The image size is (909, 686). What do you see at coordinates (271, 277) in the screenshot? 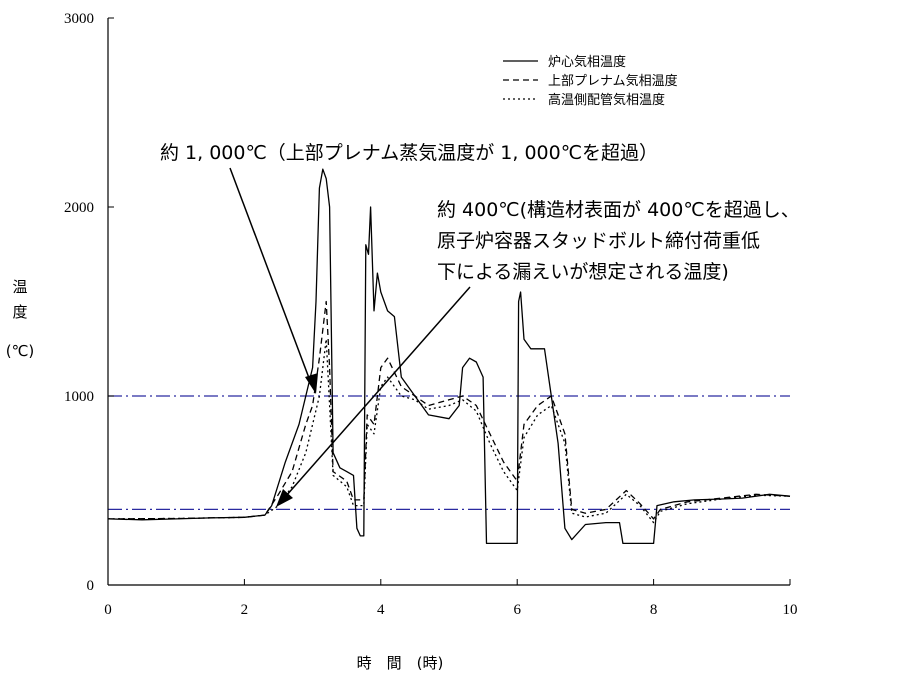
I see `annotation-1000-arrow` at bounding box center [271, 277].